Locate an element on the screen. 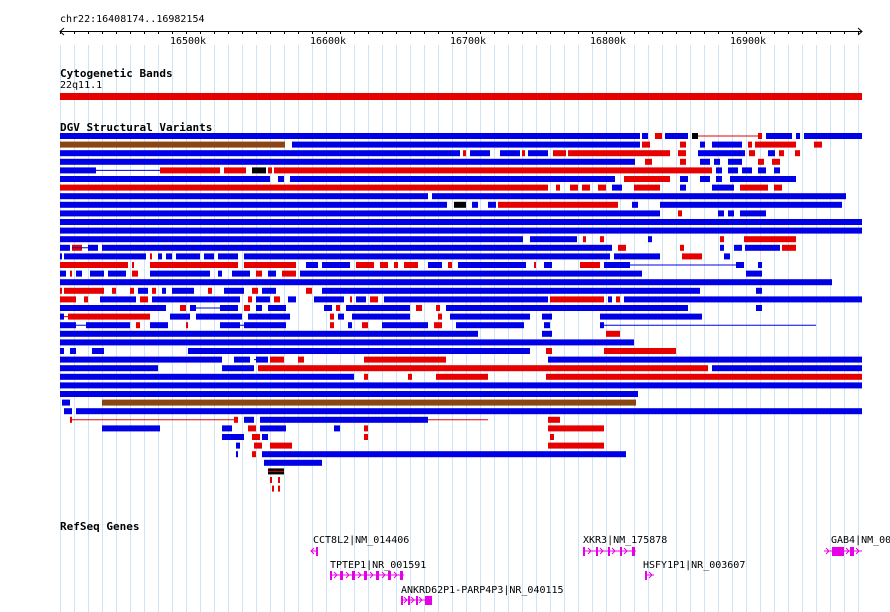 This screenshot has height=612, width=890. cytoband-bar is located at coordinates (461, 96).